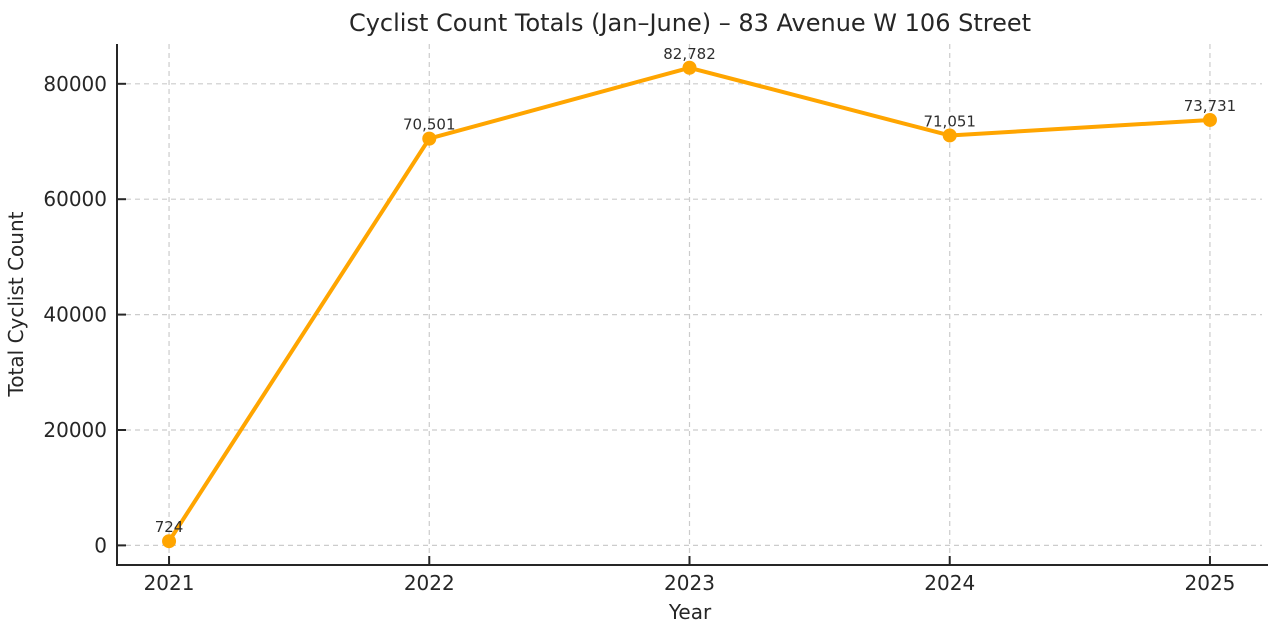  Describe the element at coordinates (429, 125) in the screenshot. I see `data-point-label: 70,501` at that location.